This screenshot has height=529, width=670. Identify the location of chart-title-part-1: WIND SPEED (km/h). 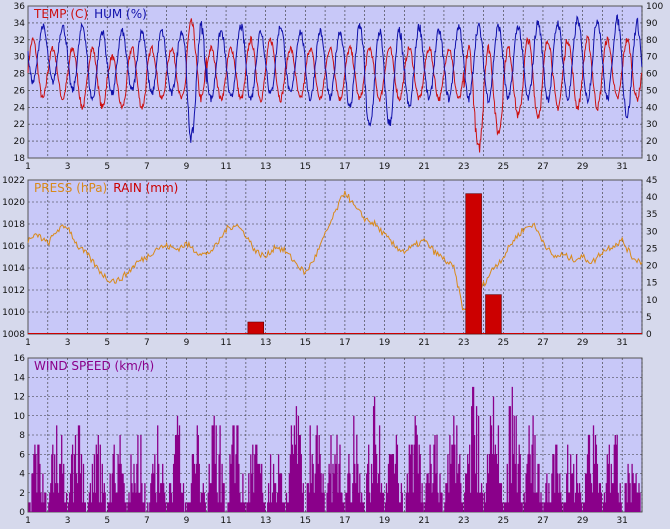
(94, 366).